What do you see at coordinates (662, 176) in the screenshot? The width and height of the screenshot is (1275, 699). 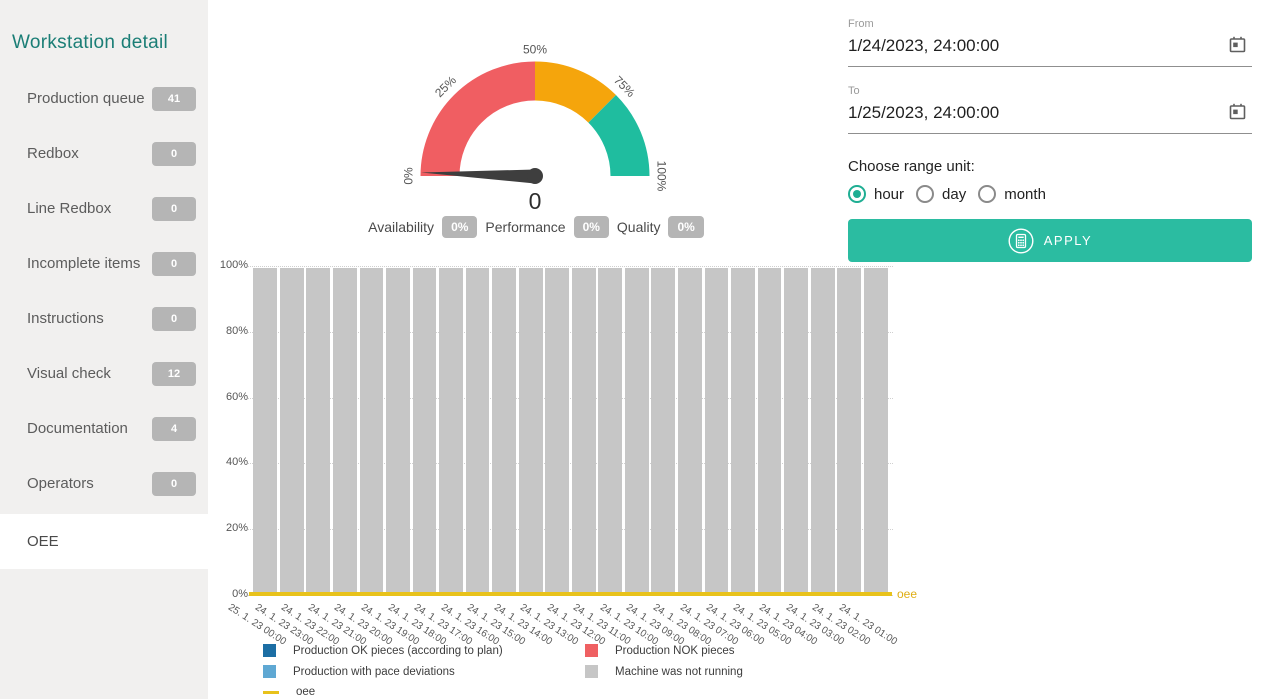 I see `gauge-tick-label: 100%` at bounding box center [662, 176].